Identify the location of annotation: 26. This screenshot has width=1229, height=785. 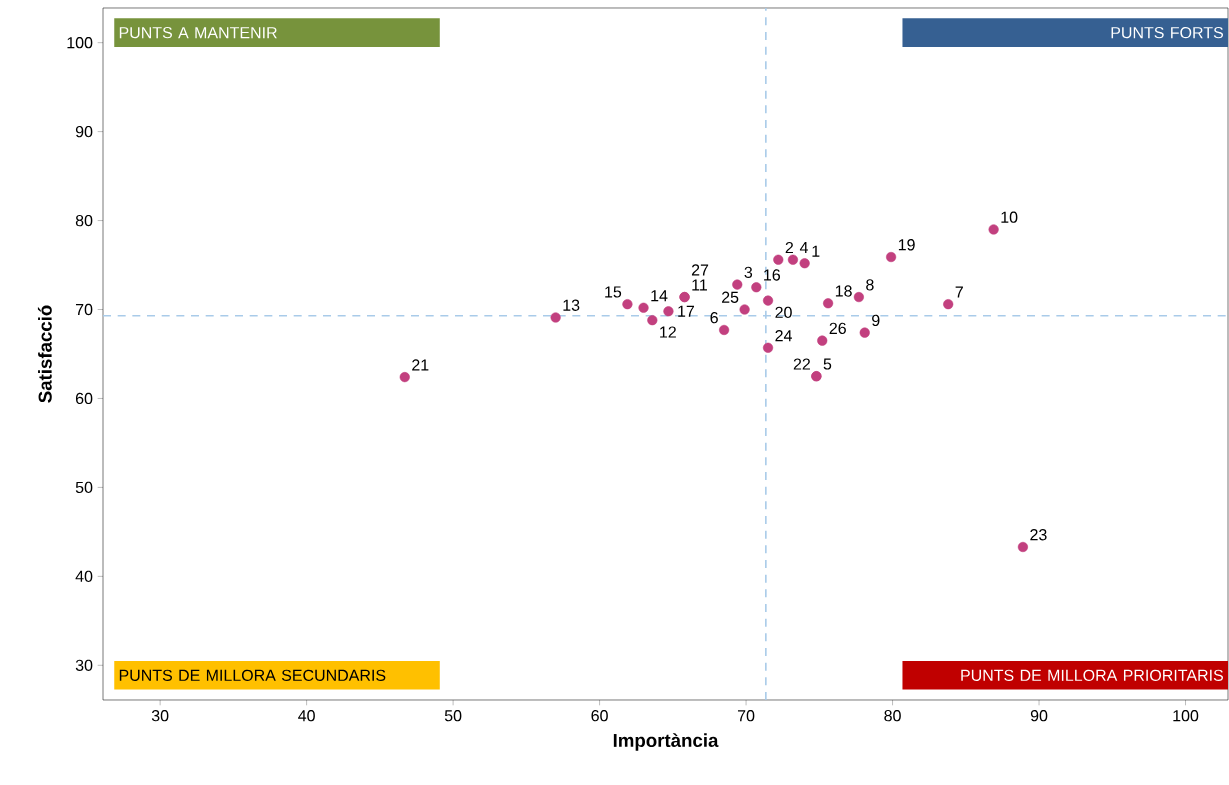
(837, 328).